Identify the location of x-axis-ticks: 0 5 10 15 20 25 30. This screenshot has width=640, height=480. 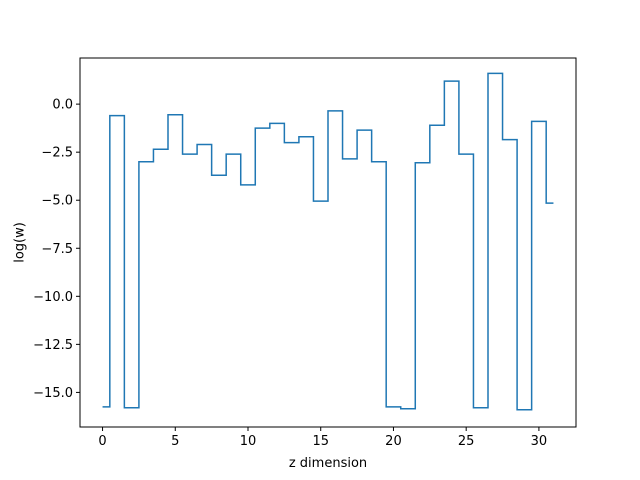
(322, 438).